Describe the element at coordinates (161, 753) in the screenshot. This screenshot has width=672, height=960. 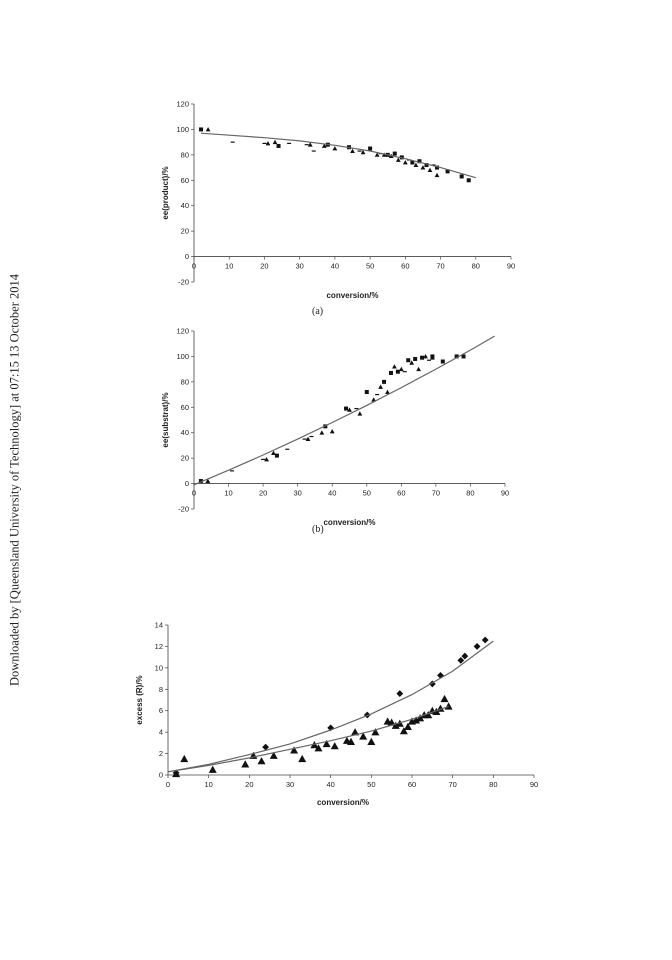
I see `y-tick-label: 2` at that location.